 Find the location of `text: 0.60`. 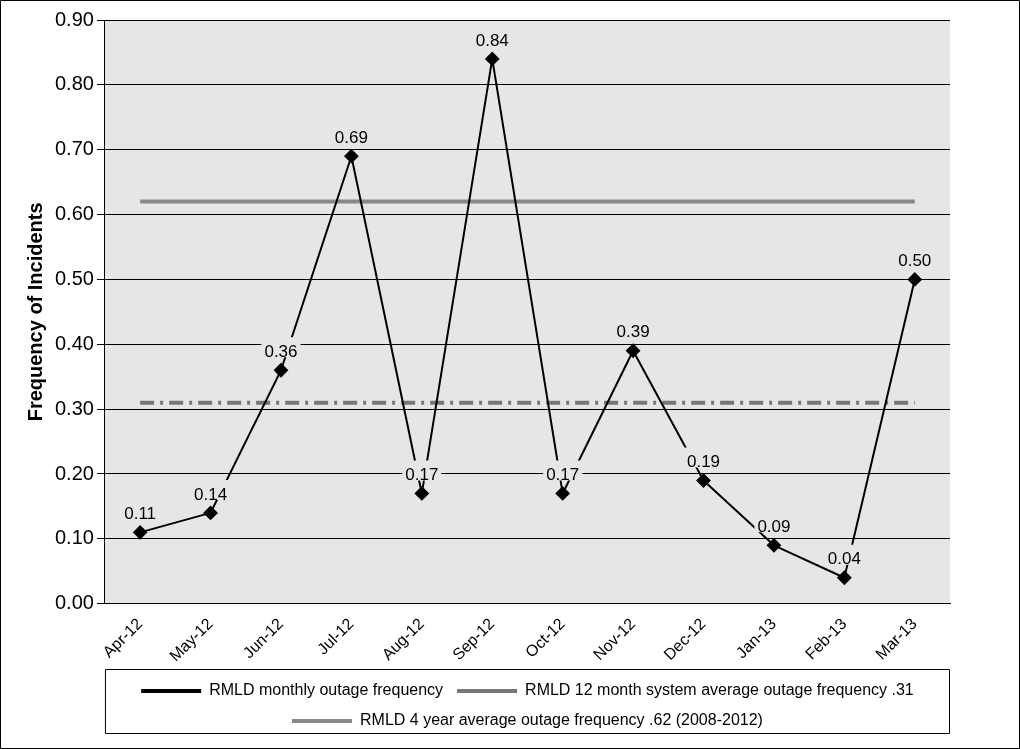

text: 0.60 is located at coordinates (74, 213).